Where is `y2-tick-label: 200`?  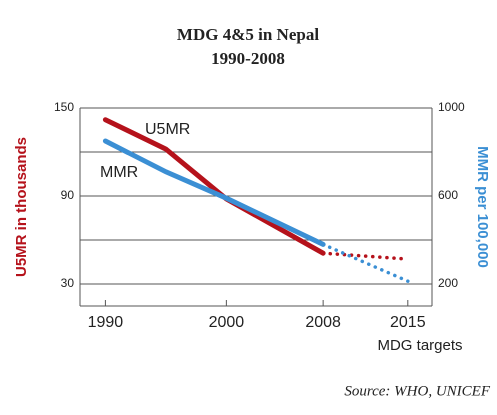 y2-tick-label: 200 is located at coordinates (448, 283).